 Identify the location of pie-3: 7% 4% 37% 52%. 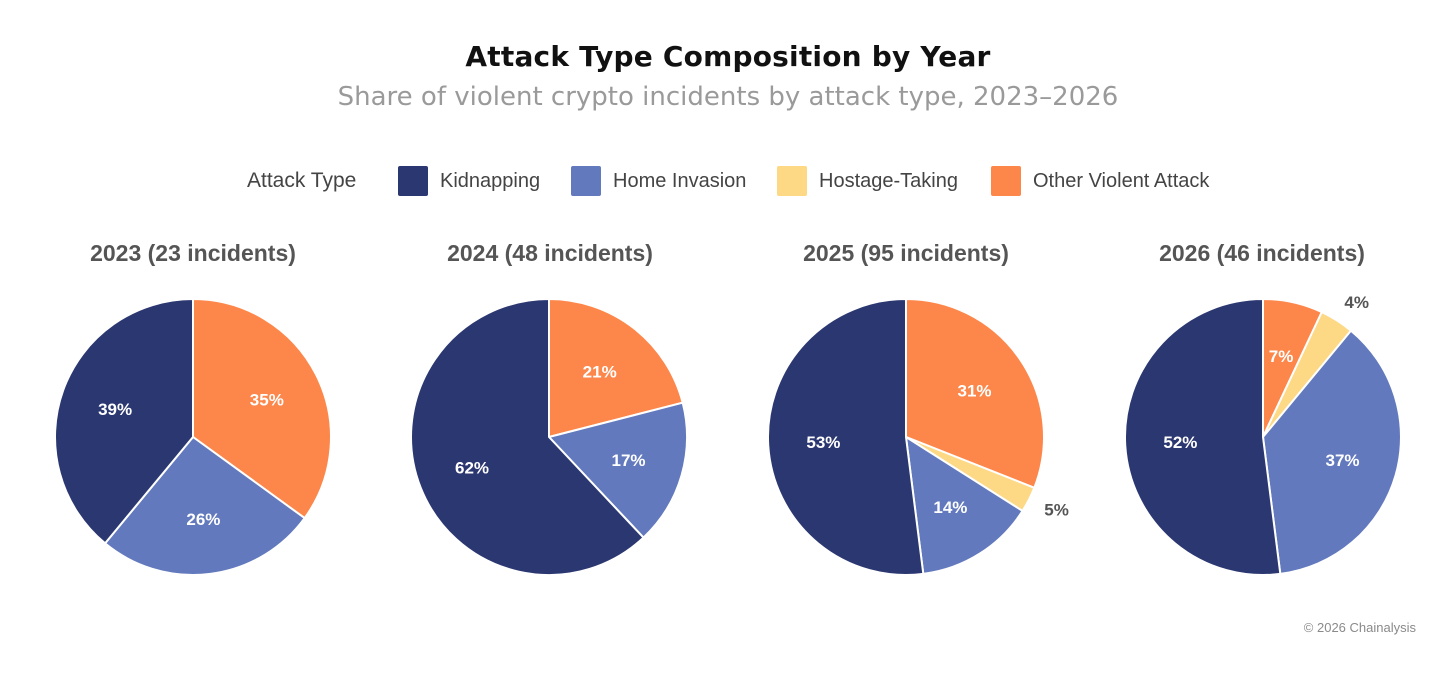
(1263, 434).